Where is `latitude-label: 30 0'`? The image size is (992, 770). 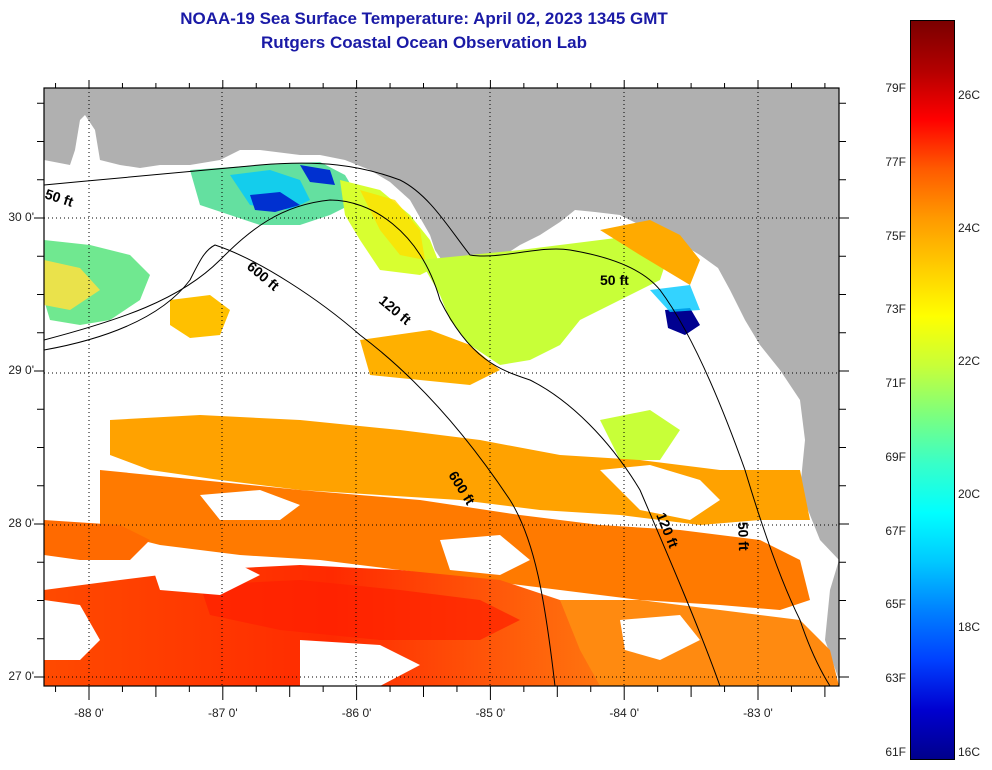
latitude-label: 30 0' is located at coordinates (21, 217).